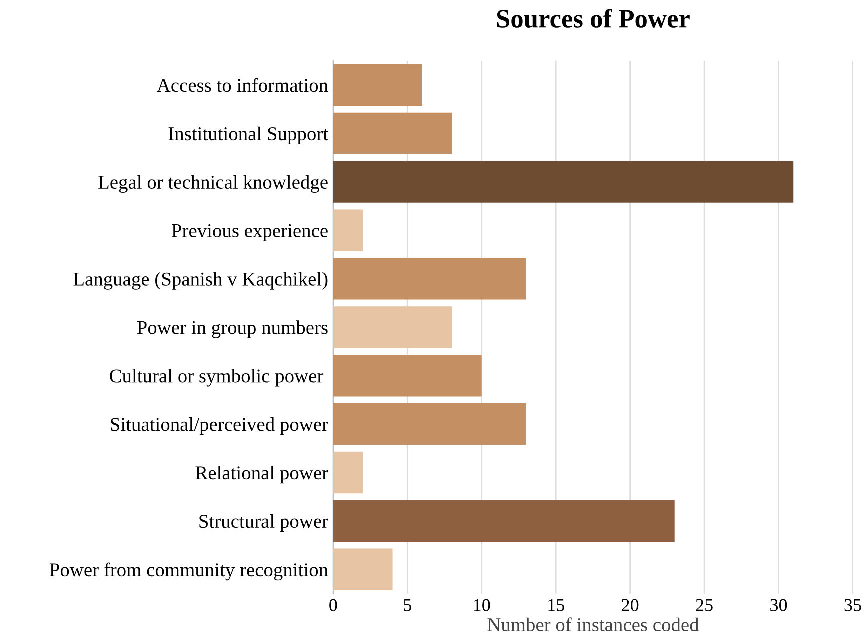 The width and height of the screenshot is (866, 642). What do you see at coordinates (853, 605) in the screenshot?
I see `x-tick-label: 35` at bounding box center [853, 605].